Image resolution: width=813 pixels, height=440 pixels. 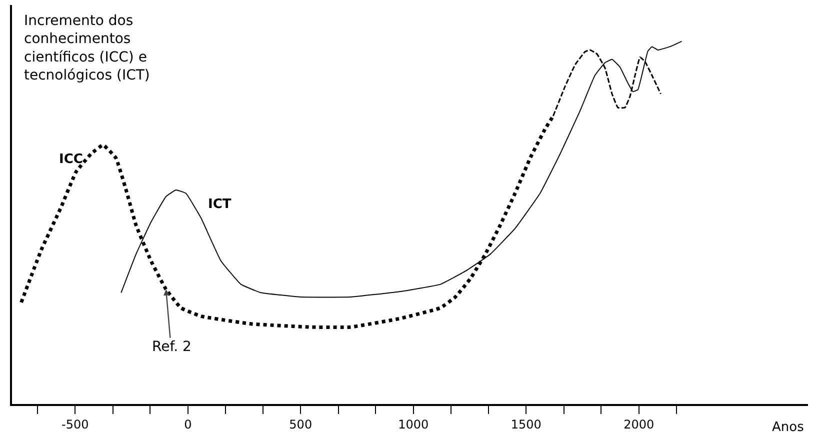 What do you see at coordinates (788, 427) in the screenshot?
I see `x-axis-title: Anos` at bounding box center [788, 427].